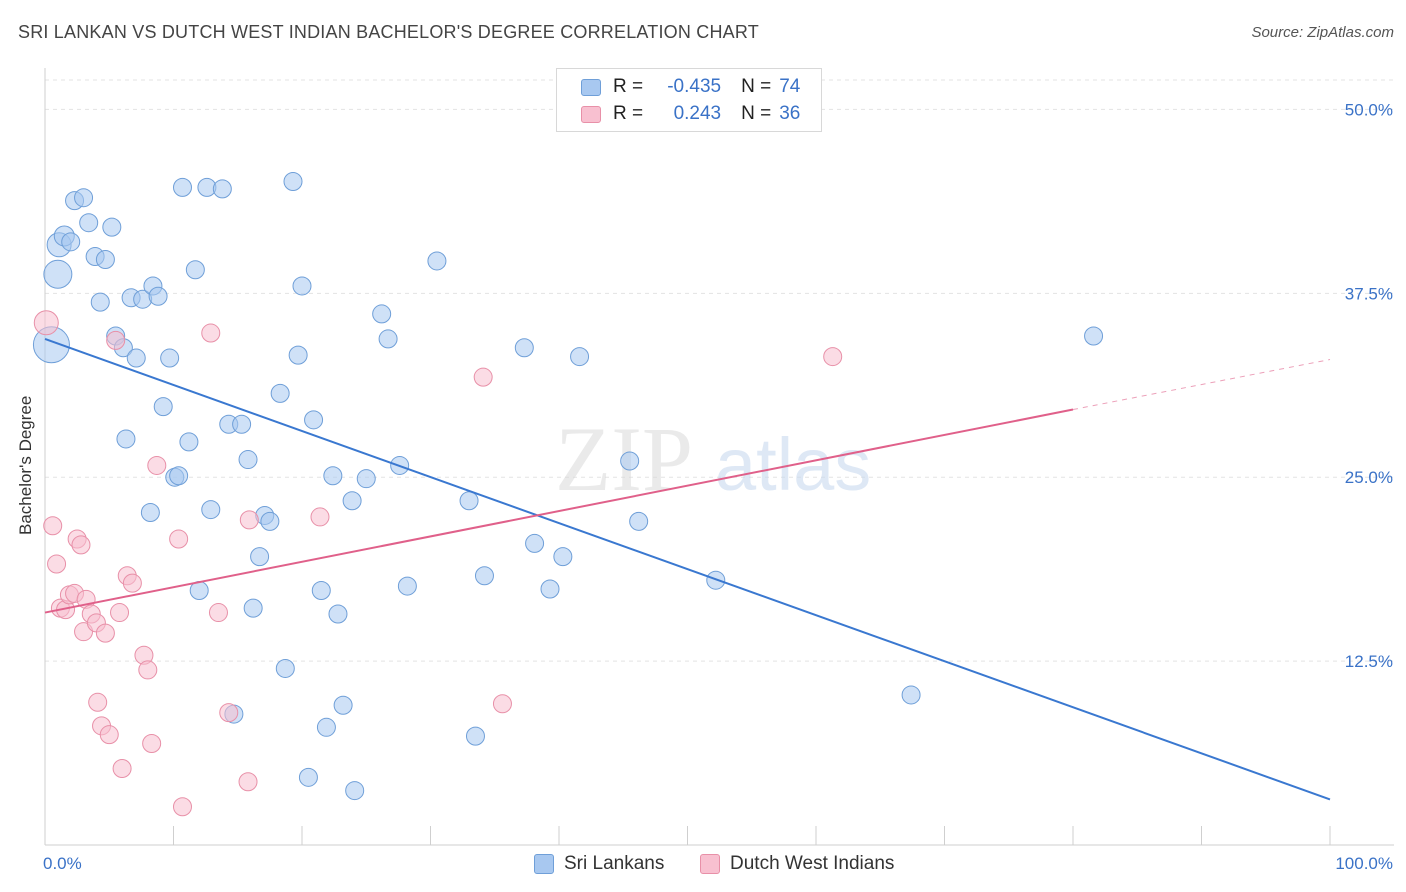 This screenshot has height=892, width=1406. What do you see at coordinates (710, 864) in the screenshot?
I see `bottom-legend-swatch-dutch-west-indians` at bounding box center [710, 864].